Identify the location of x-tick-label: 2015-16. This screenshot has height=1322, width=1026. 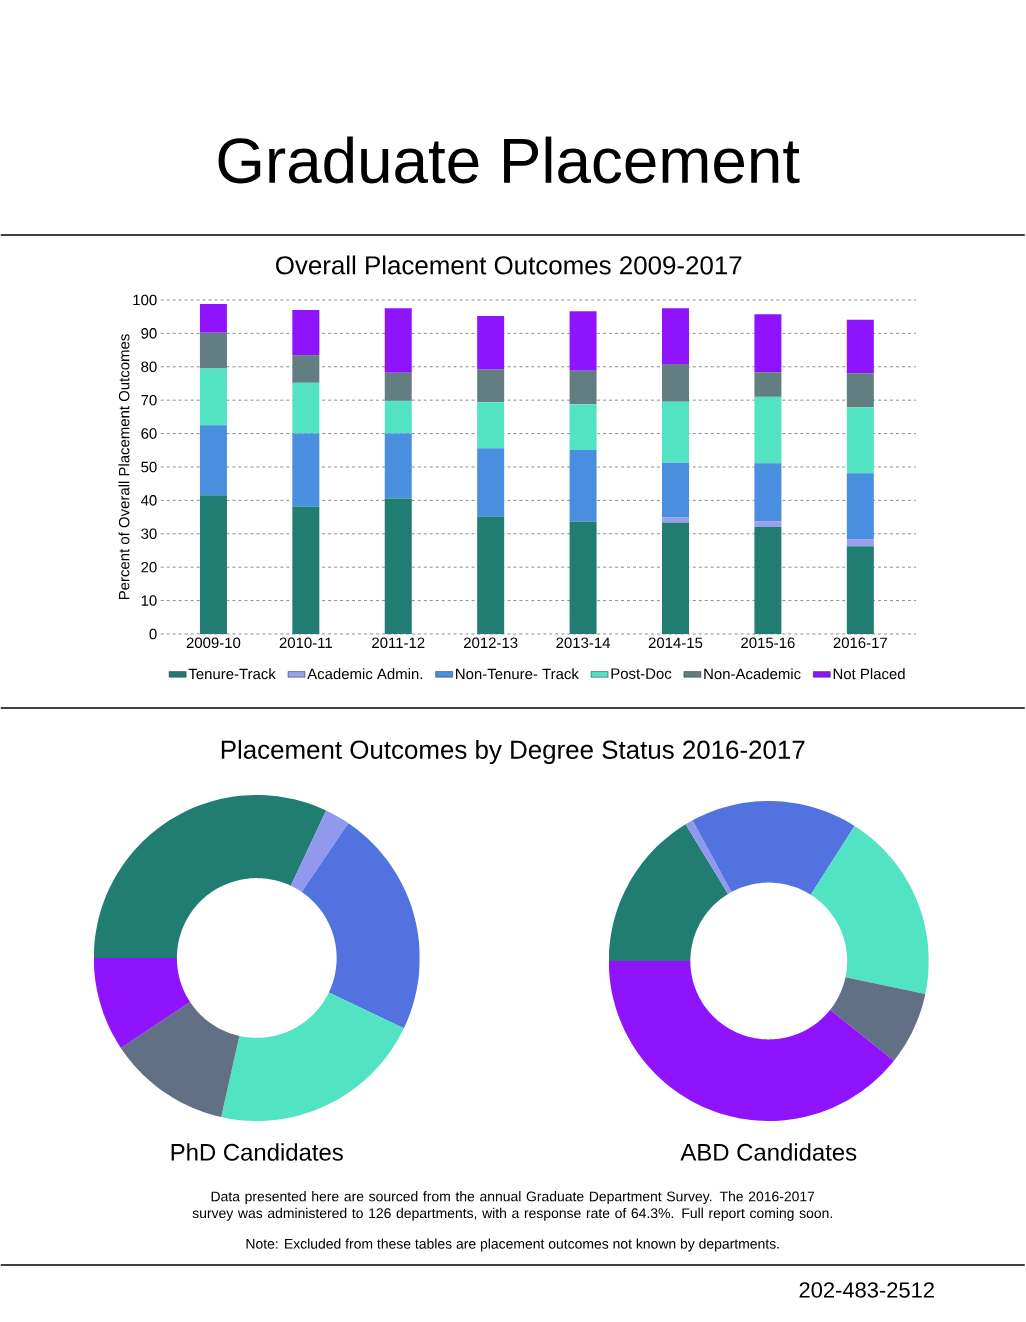
(768, 643).